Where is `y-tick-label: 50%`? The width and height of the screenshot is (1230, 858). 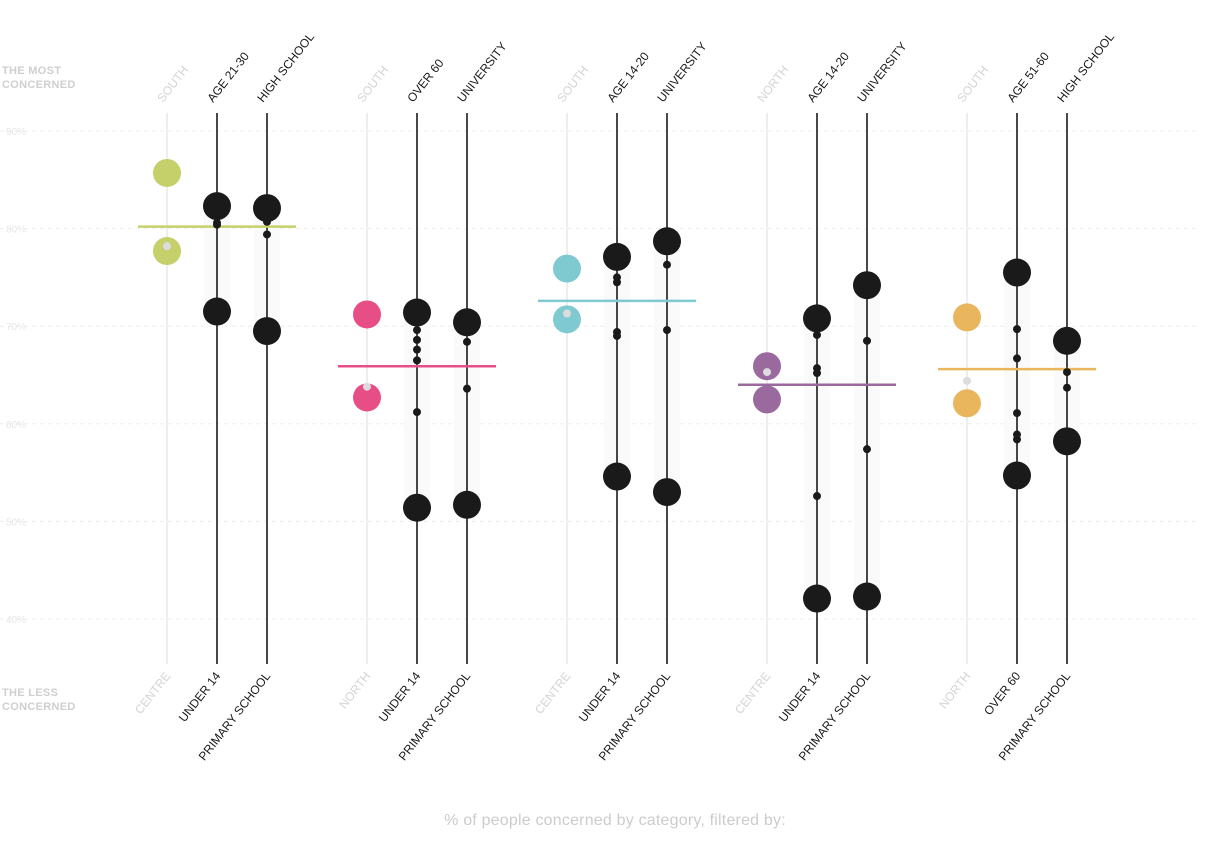 y-tick-label: 50% is located at coordinates (16, 522).